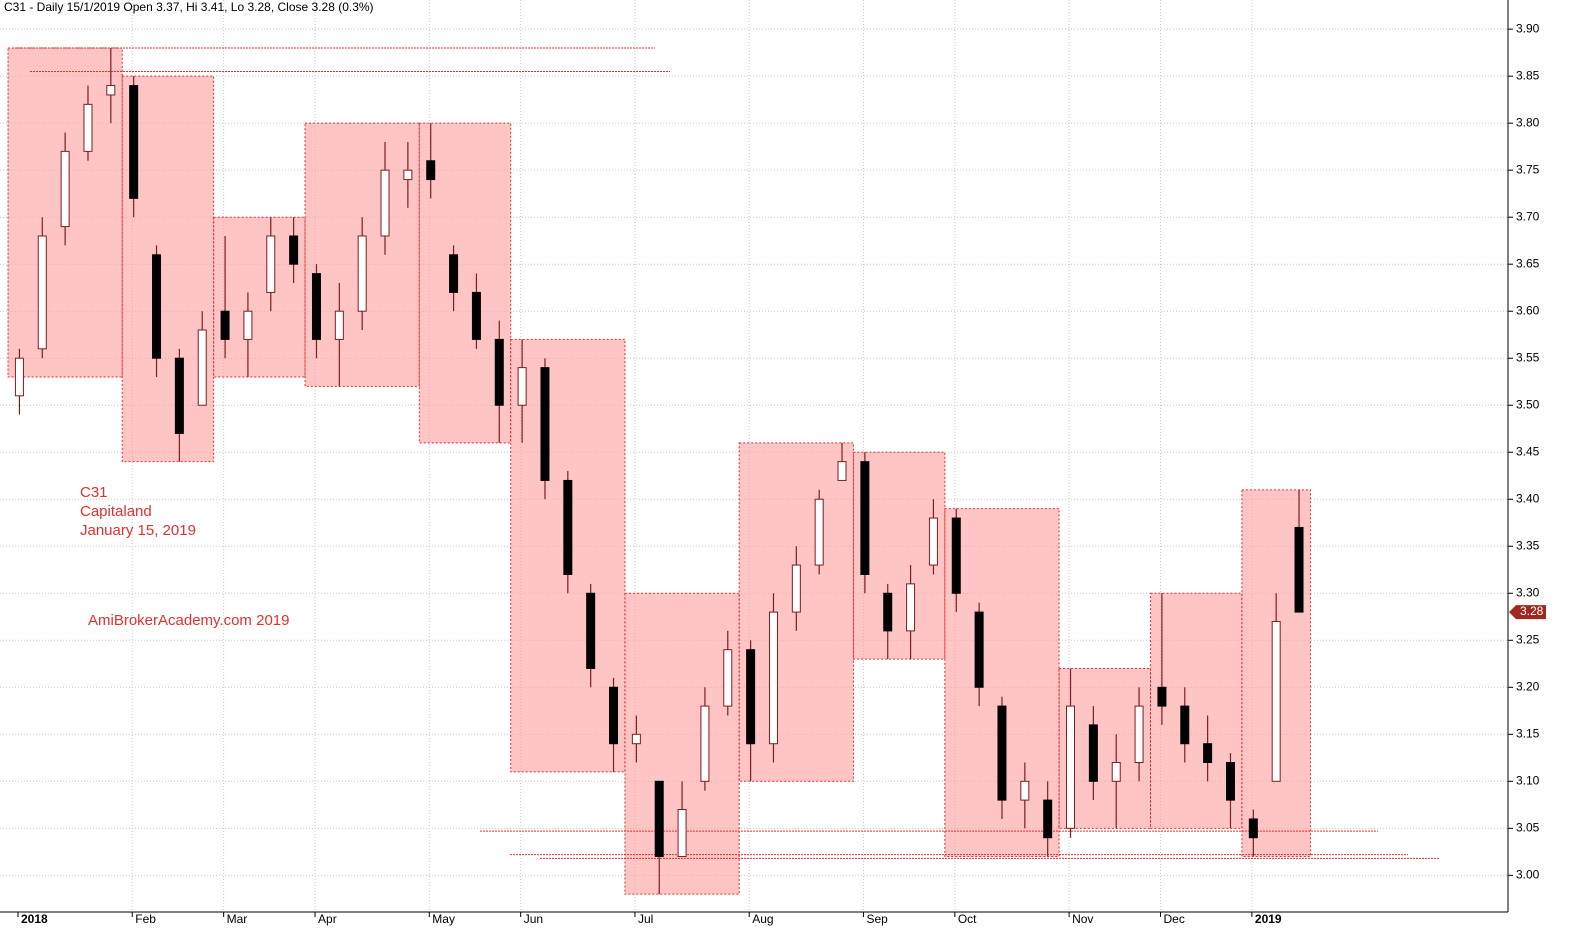 This screenshot has height=934, width=1580. I want to click on y-tick-label: 3.70, so click(1528, 216).